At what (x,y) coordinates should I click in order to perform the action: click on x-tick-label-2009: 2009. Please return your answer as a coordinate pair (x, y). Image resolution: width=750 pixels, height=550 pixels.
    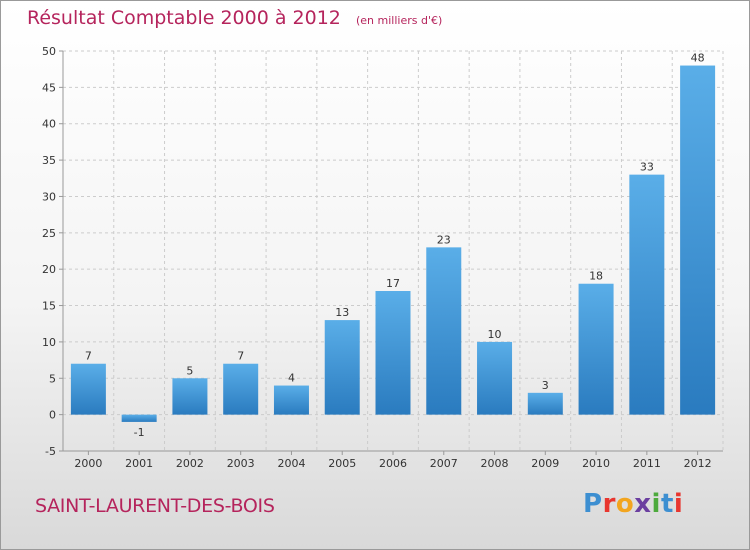
    Looking at the image, I should click on (545, 463).